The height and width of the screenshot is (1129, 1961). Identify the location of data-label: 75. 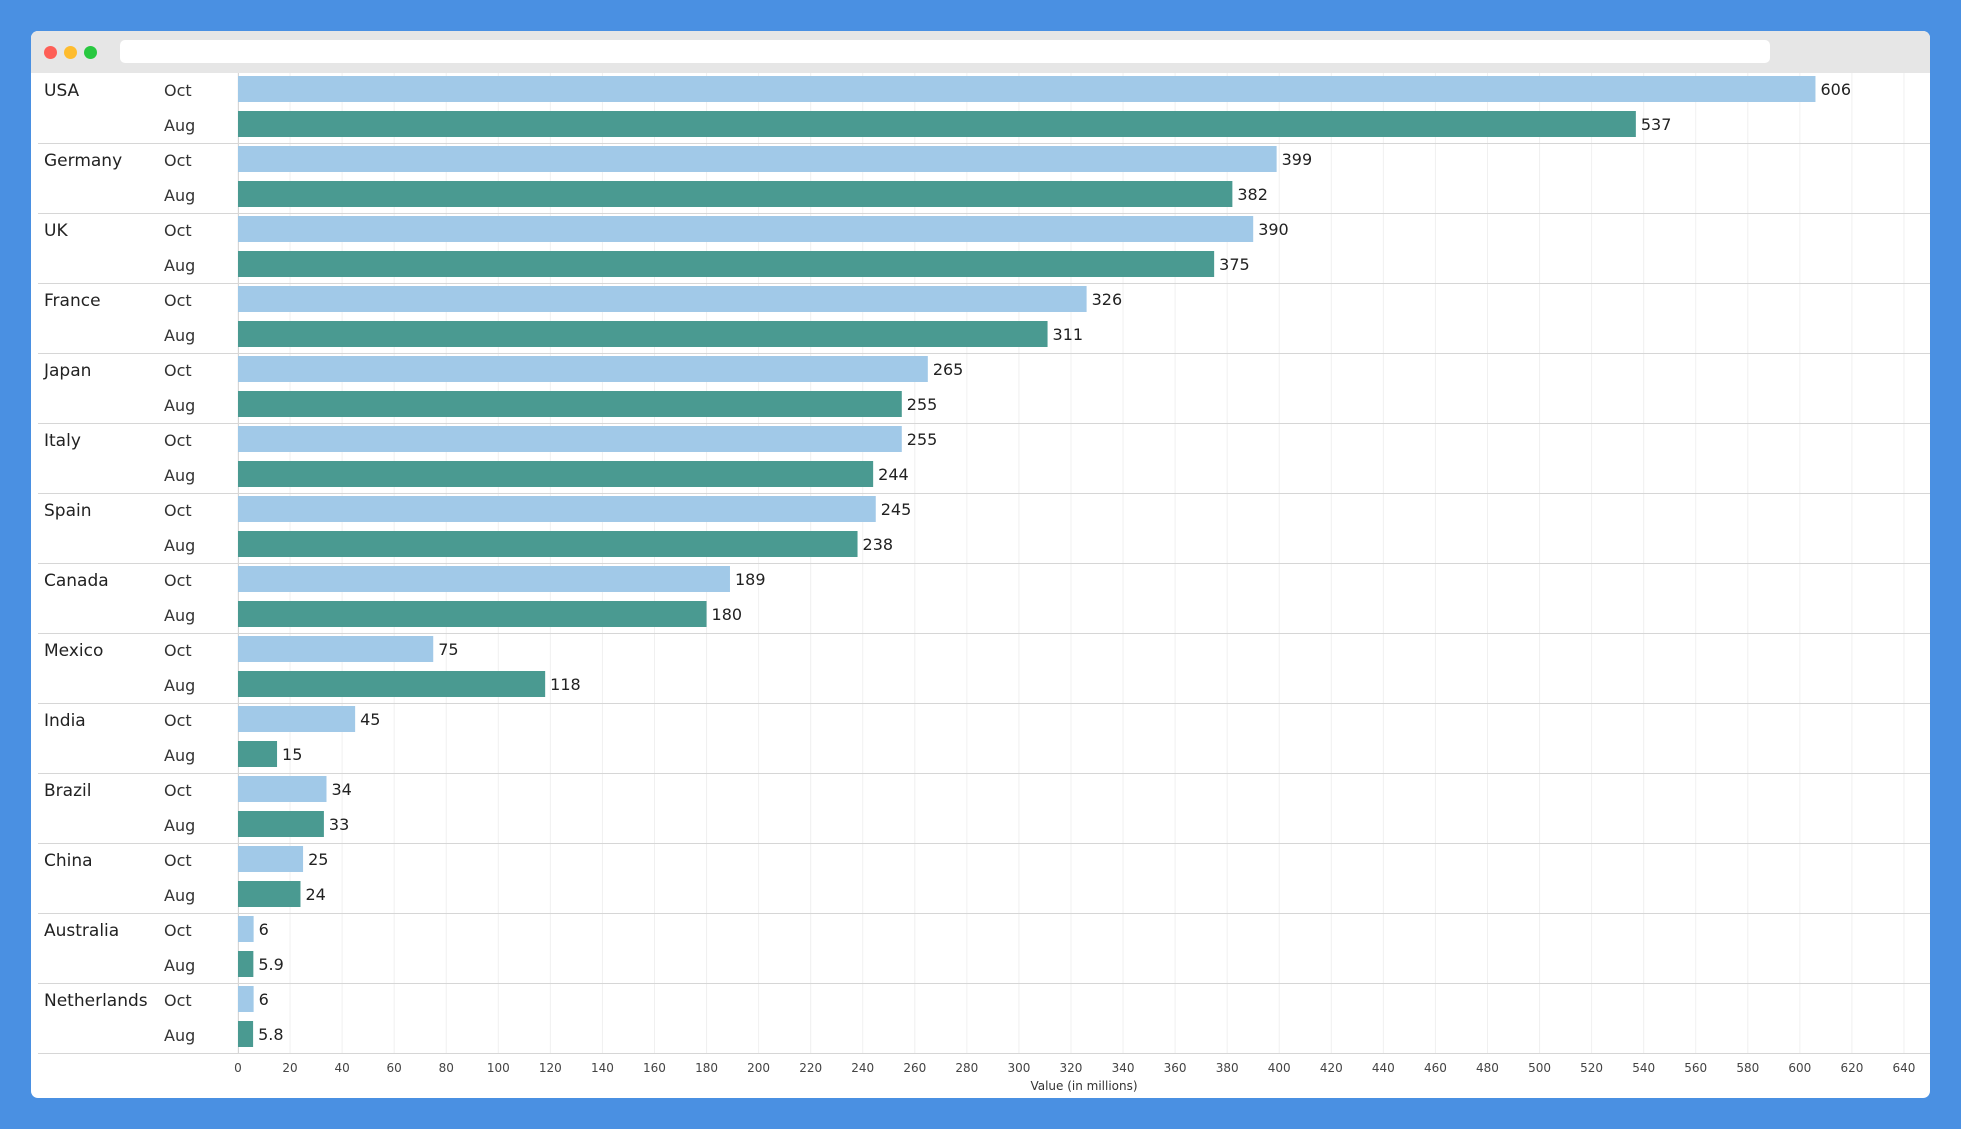
(448, 649).